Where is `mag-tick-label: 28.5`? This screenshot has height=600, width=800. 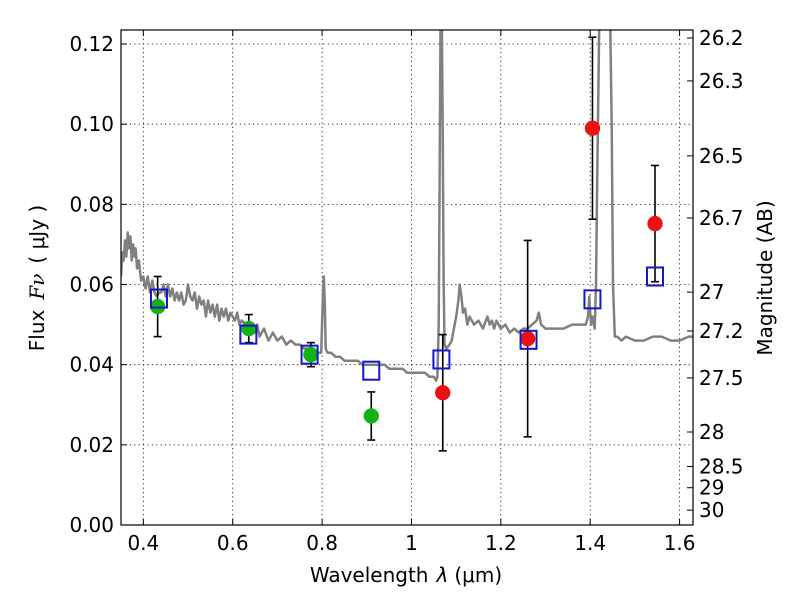 mag-tick-label: 28.5 is located at coordinates (721, 466).